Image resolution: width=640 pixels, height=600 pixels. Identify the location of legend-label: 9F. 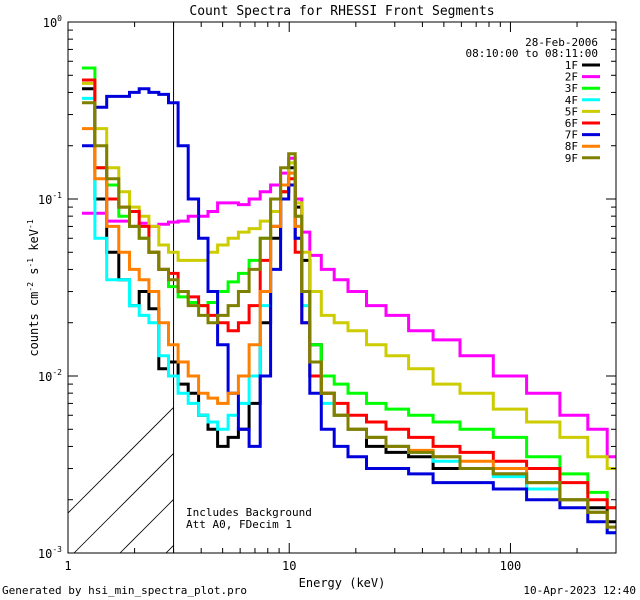
(571, 158).